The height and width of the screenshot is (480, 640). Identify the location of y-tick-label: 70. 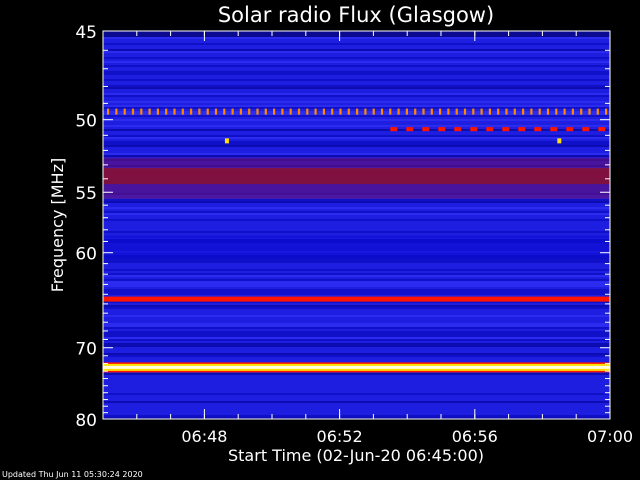
(86, 350).